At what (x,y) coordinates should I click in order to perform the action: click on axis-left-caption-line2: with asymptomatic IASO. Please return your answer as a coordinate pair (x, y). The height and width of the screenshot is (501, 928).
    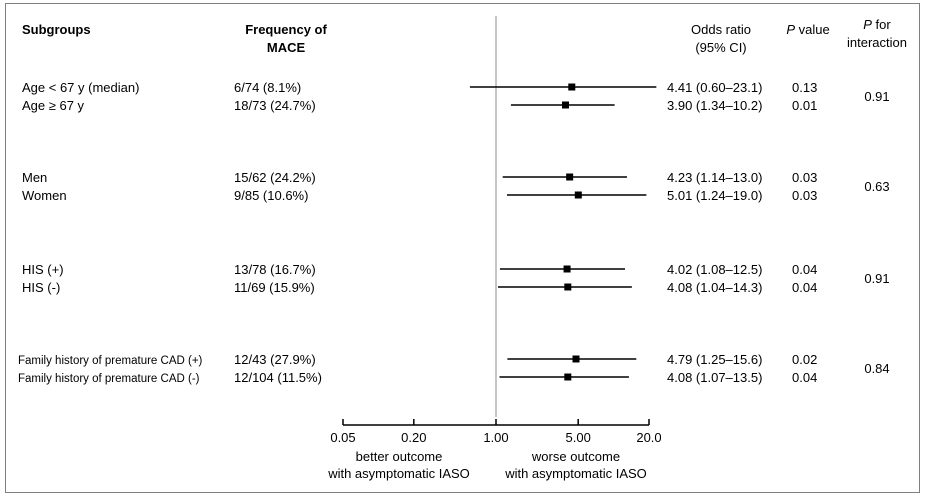
    Looking at the image, I should click on (398, 473).